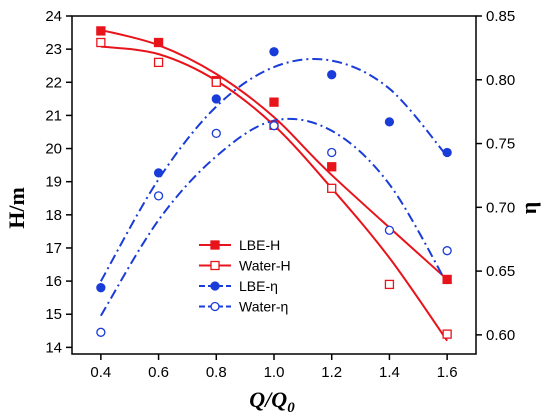 The width and height of the screenshot is (550, 420). I want to click on x-axis-title-main: Q/Q, so click(268, 399).